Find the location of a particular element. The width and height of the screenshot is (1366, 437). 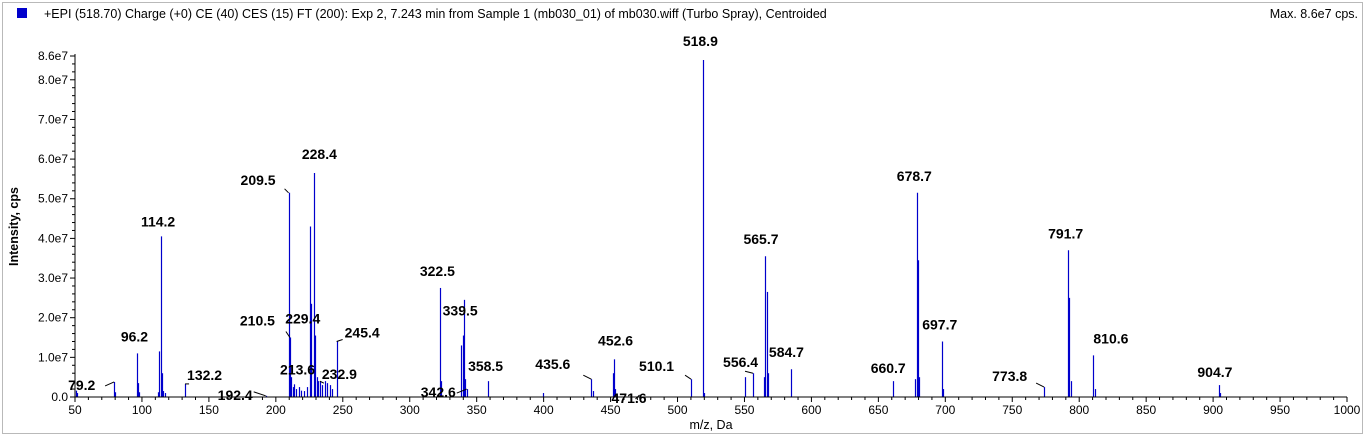

y-tick-label: 4.0e7 is located at coordinates (53, 238).